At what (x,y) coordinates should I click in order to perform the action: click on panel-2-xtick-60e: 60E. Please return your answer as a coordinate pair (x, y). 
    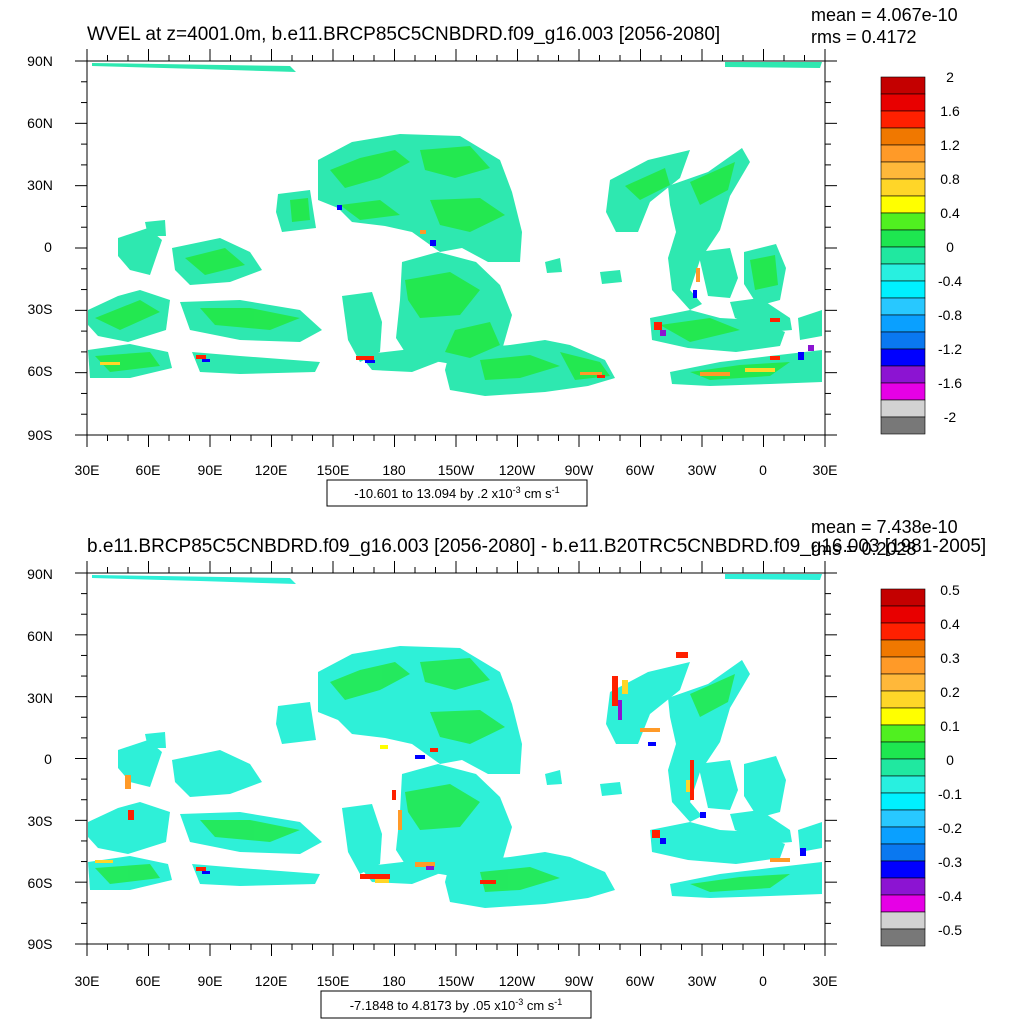
    Looking at the image, I should click on (148, 981).